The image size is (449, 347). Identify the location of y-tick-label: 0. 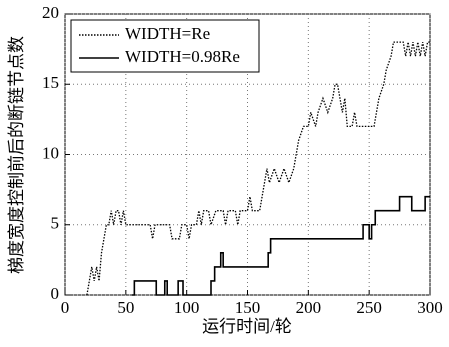
(55, 293).